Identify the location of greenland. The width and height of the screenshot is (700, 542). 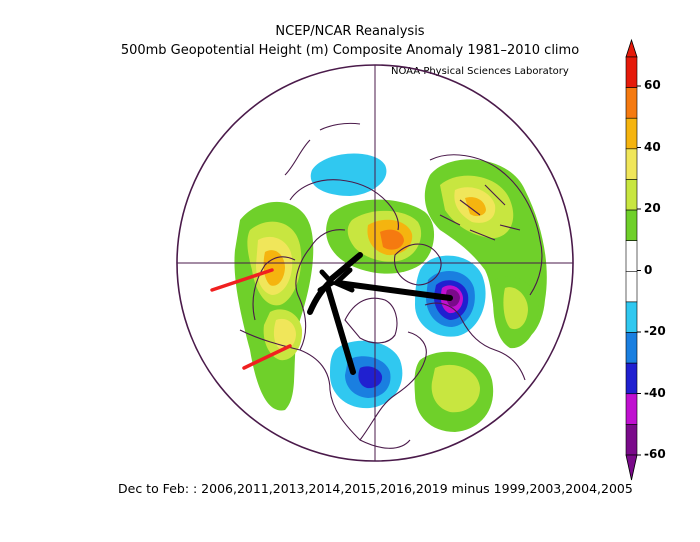
(418, 264).